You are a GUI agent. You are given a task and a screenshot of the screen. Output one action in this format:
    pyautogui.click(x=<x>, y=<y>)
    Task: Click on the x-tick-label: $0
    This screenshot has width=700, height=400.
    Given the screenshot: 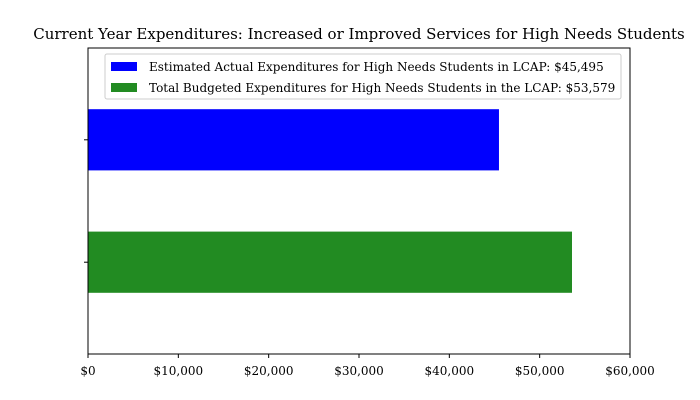 What is the action you would take?
    pyautogui.click(x=87, y=371)
    